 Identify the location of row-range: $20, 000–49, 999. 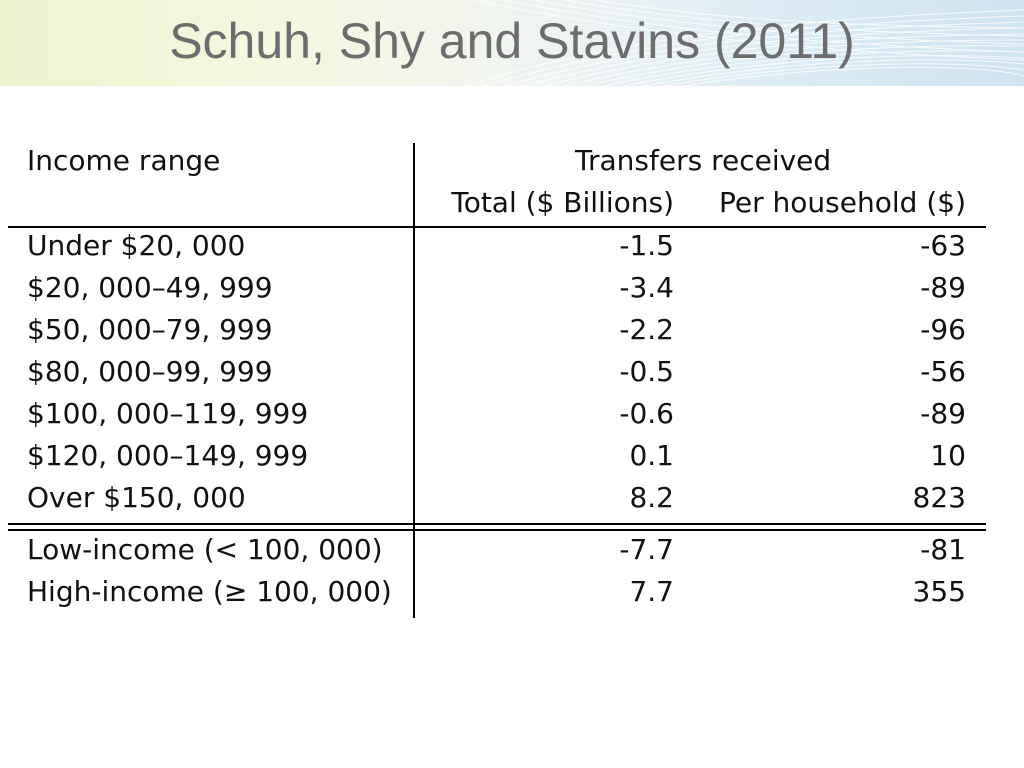
(150, 287).